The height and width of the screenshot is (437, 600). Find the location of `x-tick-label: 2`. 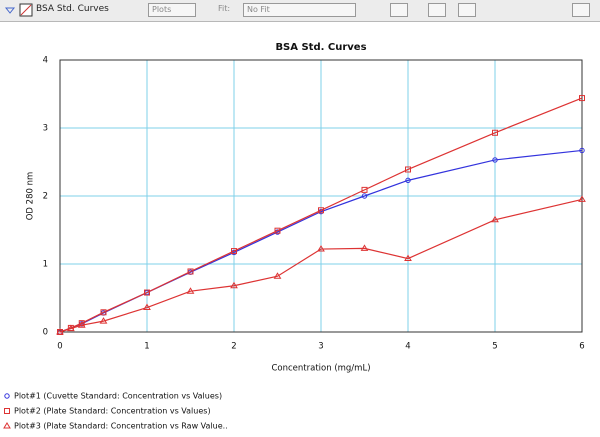

x-tick-label: 2 is located at coordinates (233, 347).